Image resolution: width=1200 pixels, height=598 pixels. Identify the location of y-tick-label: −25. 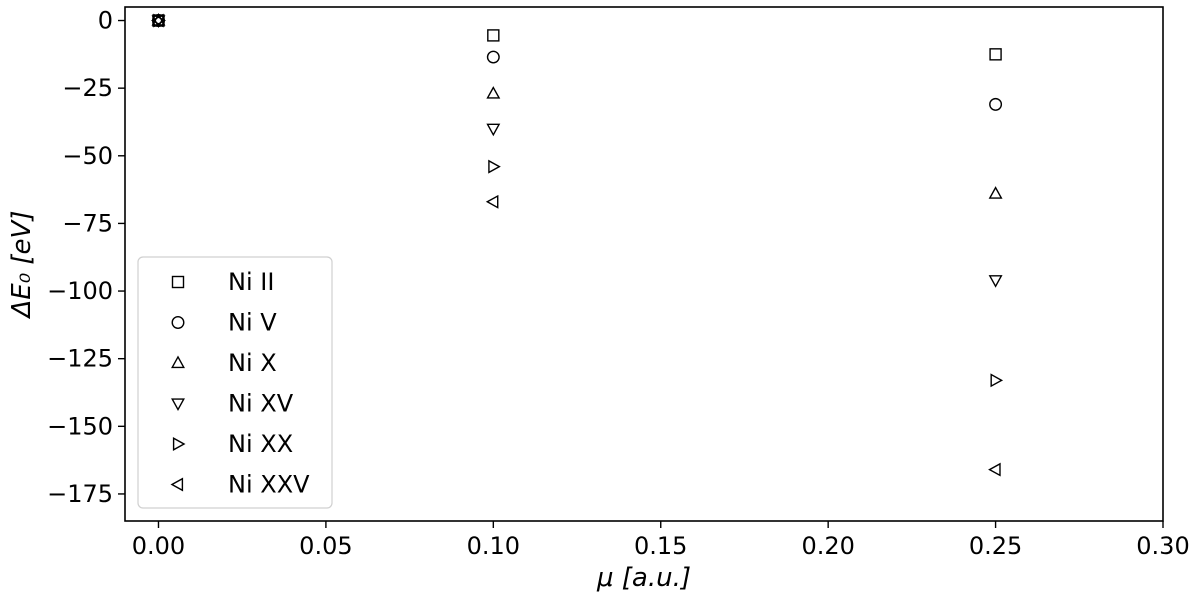
(87, 88).